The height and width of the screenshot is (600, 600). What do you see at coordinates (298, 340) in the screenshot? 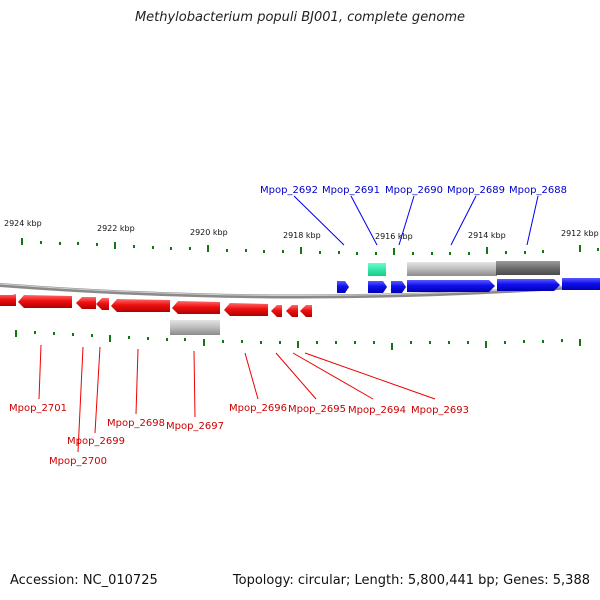
I see `lower-scale-ticks` at bounding box center [298, 340].